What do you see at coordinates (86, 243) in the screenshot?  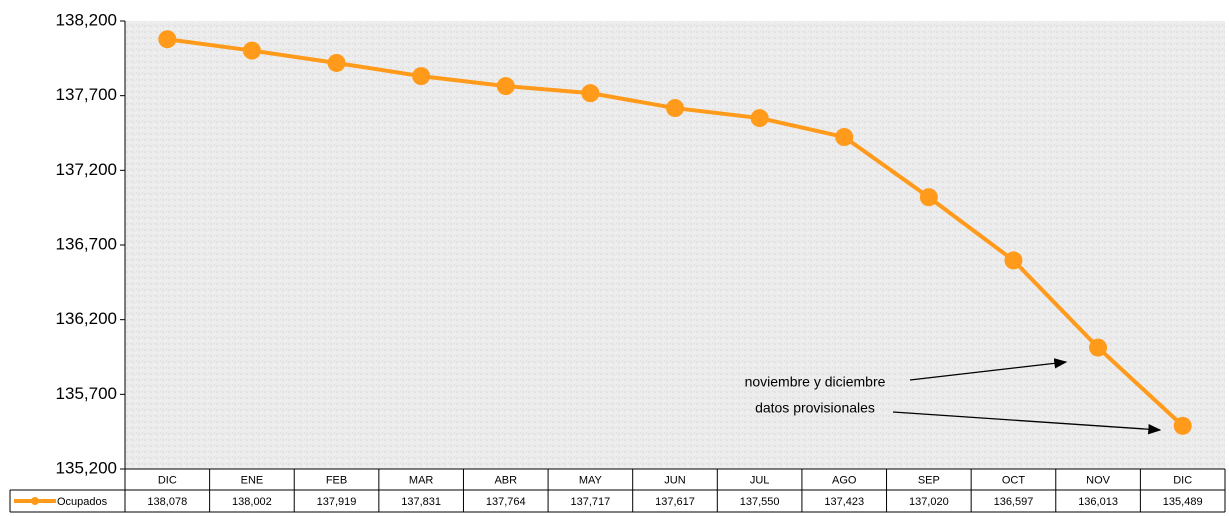 I see `y-tick-label: 136,700` at bounding box center [86, 243].